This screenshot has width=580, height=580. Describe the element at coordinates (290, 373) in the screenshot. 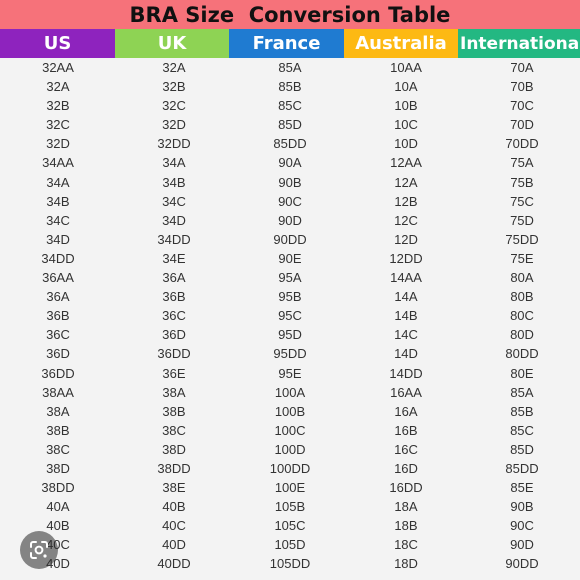

I see `table-row: 36DD 36E 95E 14DD 80E` at that location.